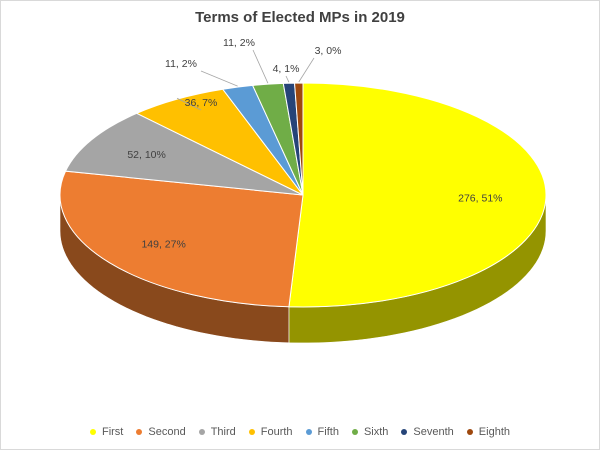 The height and width of the screenshot is (450, 600). I want to click on legend-label: Fifth, so click(328, 432).